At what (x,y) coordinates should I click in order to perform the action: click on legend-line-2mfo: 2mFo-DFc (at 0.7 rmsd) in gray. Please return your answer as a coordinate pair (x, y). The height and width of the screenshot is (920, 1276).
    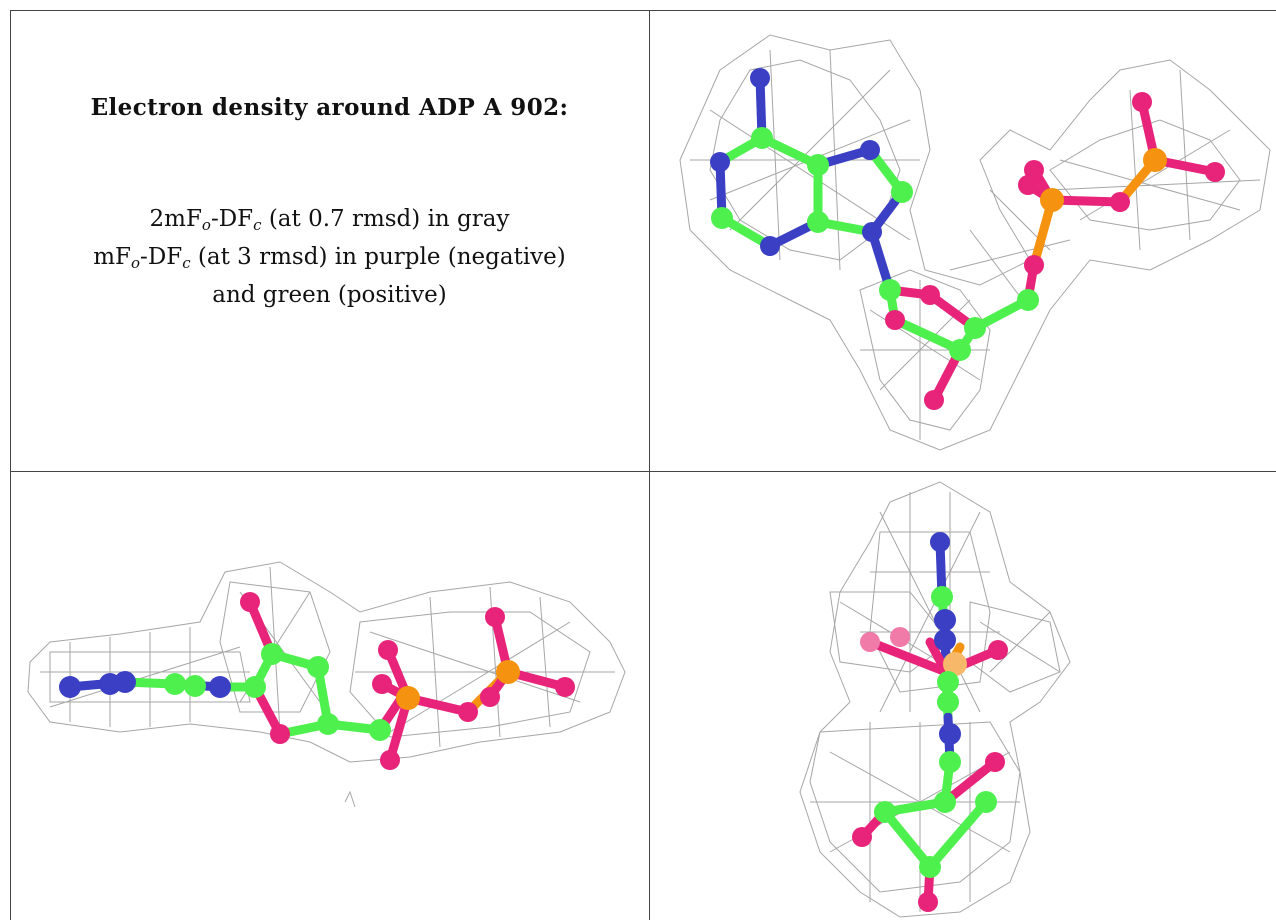
    Looking at the image, I should click on (329, 220).